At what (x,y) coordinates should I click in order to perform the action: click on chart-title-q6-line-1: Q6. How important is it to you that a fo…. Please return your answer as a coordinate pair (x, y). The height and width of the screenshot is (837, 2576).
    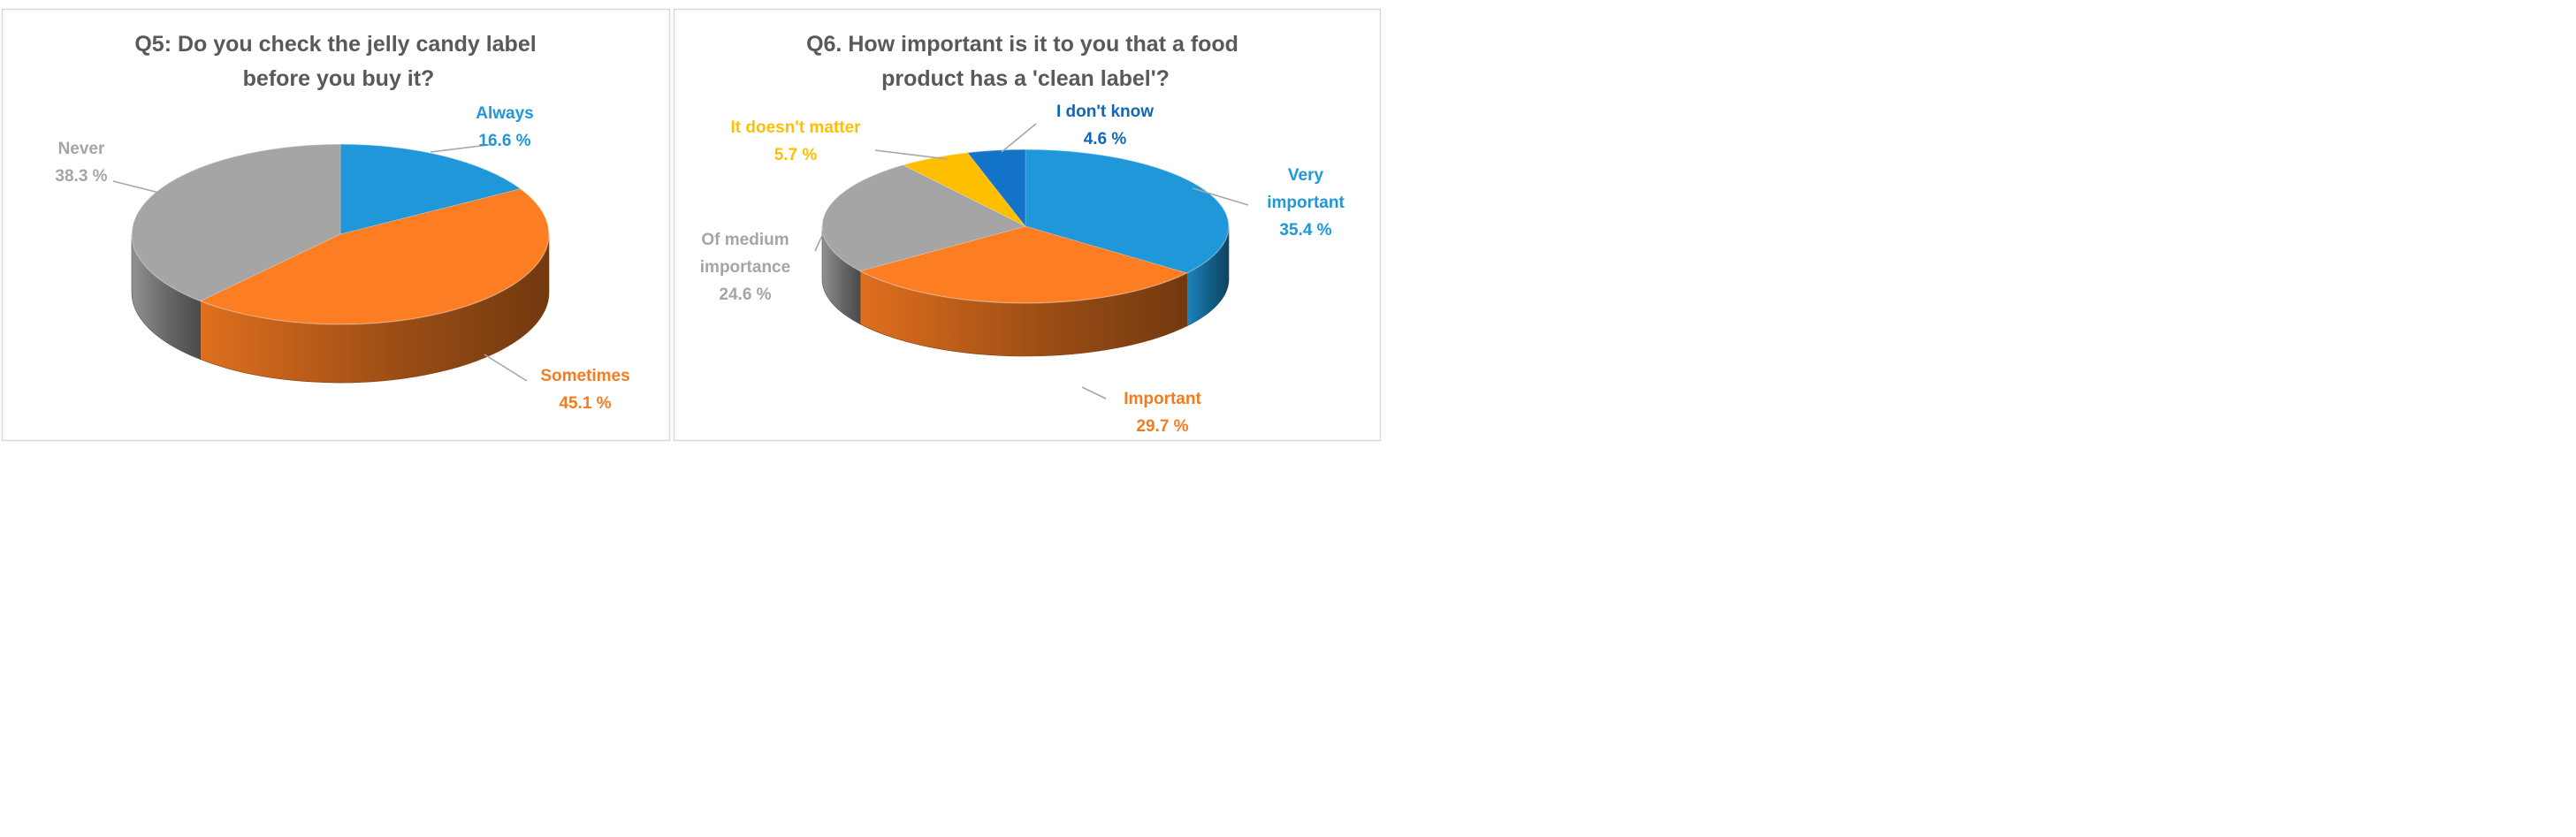
    Looking at the image, I should click on (1022, 45).